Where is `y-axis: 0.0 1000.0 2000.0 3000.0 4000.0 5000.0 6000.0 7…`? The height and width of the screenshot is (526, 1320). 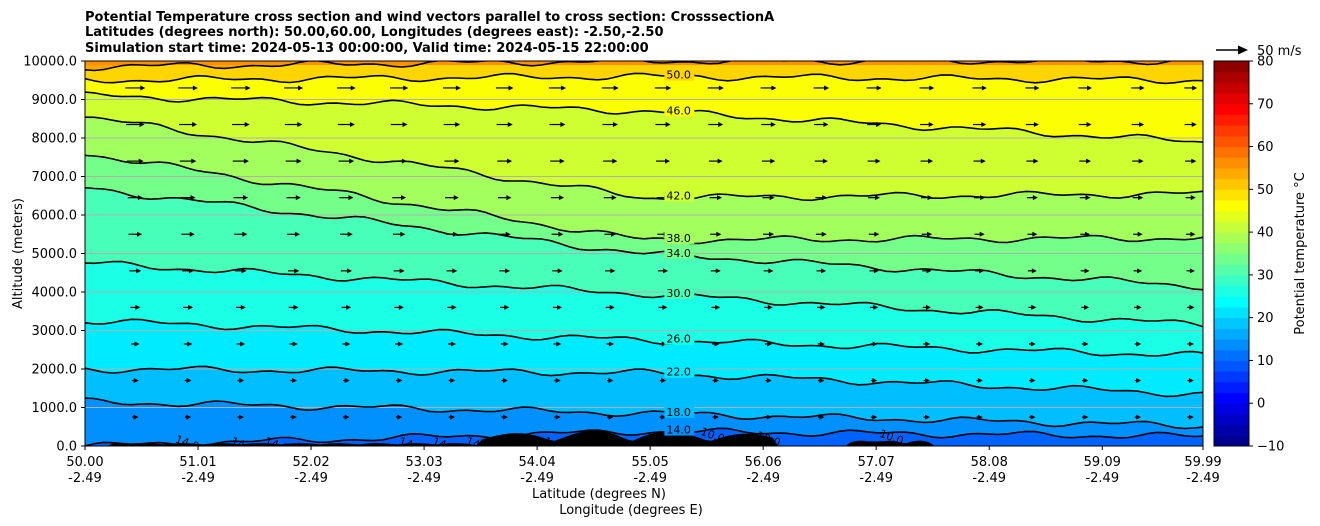 y-axis: 0.0 1000.0 2000.0 3000.0 4000.0 5000.0 6000.0 7… is located at coordinates (54, 255).